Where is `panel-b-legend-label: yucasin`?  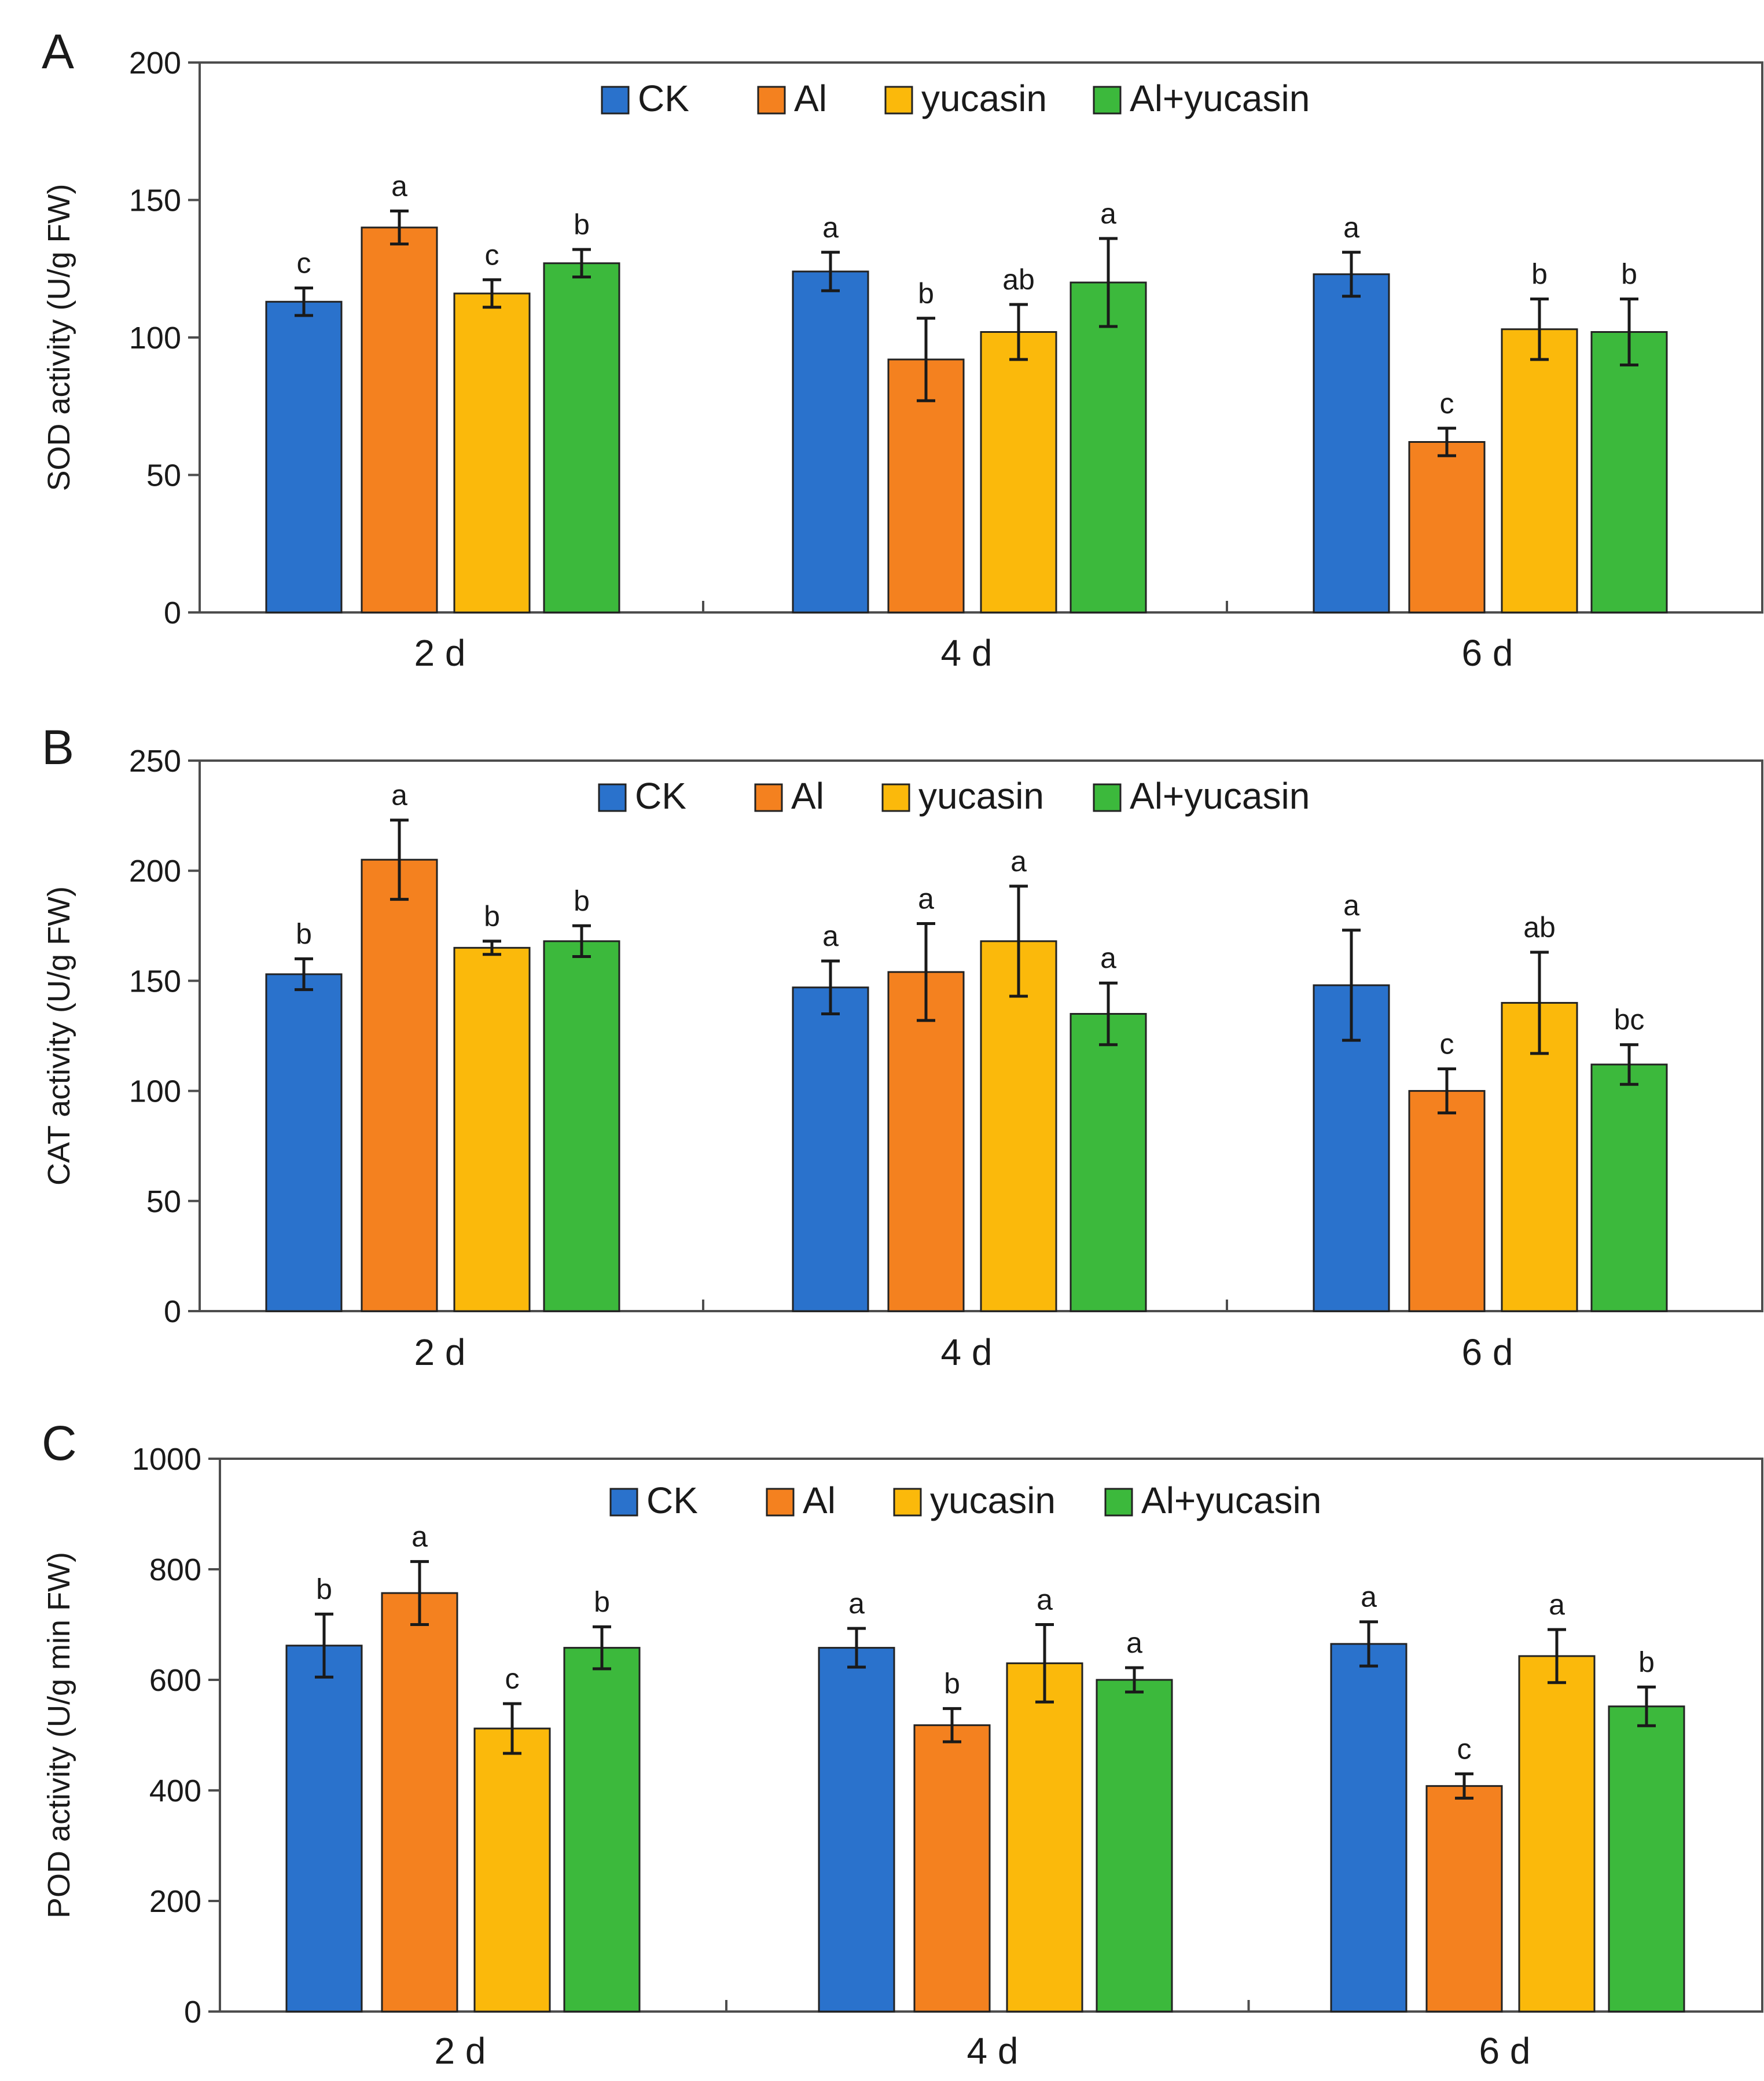 panel-b-legend-label: yucasin is located at coordinates (981, 796).